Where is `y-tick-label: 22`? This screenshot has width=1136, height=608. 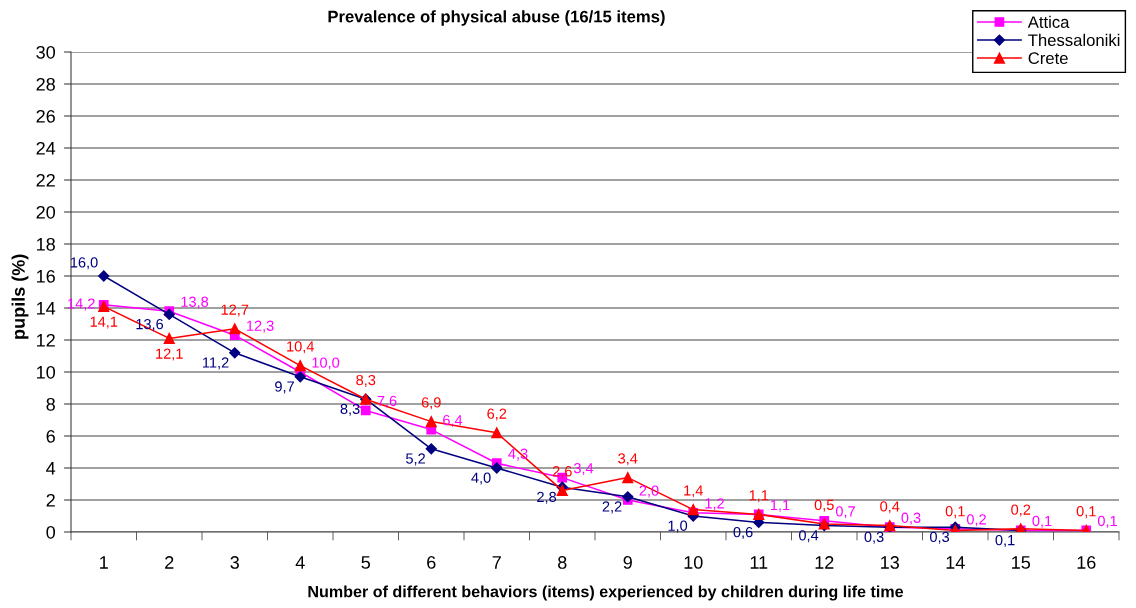 y-tick-label: 22 is located at coordinates (45, 180).